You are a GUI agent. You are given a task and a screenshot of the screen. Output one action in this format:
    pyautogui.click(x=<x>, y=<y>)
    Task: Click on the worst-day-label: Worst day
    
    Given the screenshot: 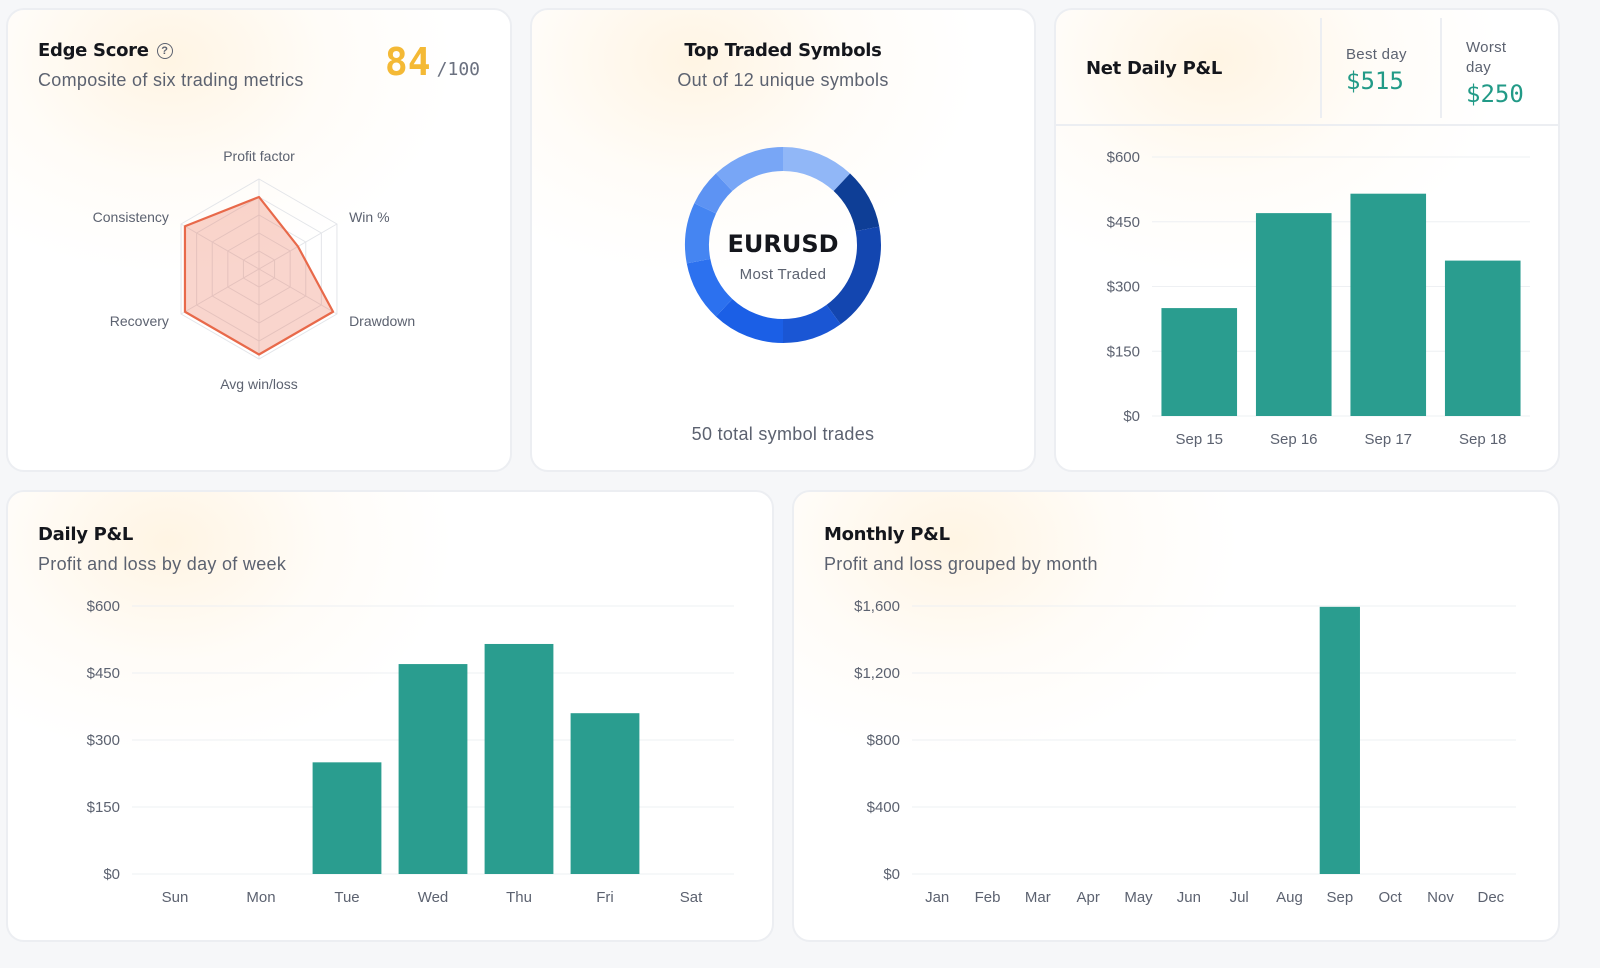 What is the action you would take?
    pyautogui.click(x=1486, y=57)
    